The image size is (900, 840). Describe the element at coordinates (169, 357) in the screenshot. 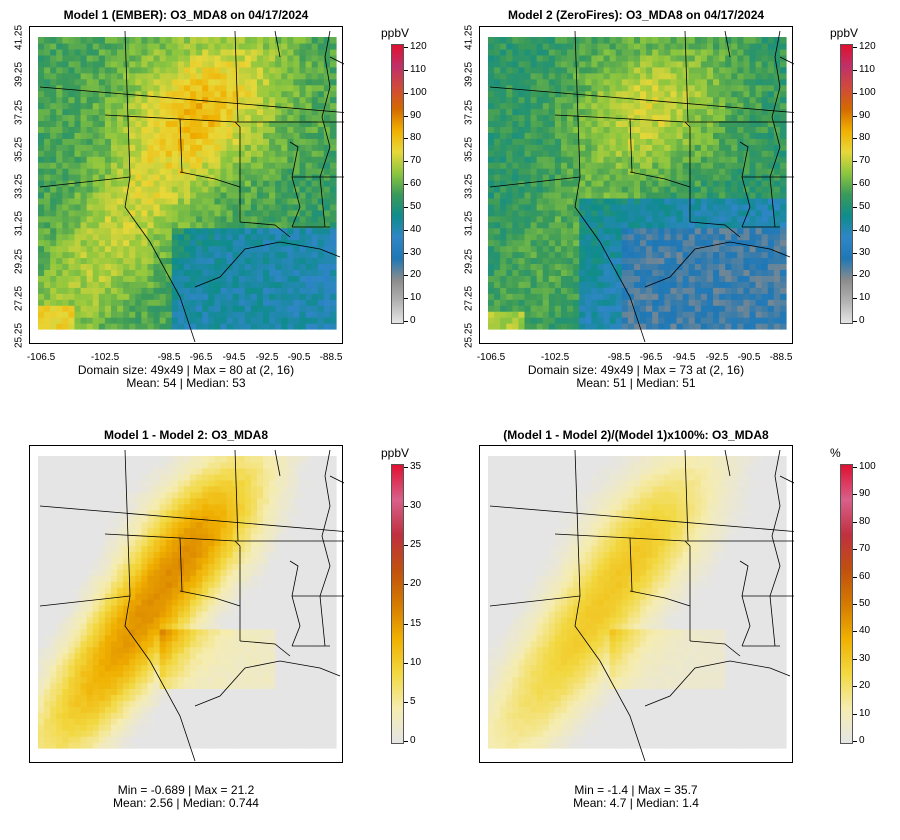

I see `x-tick-label: -98.5` at that location.